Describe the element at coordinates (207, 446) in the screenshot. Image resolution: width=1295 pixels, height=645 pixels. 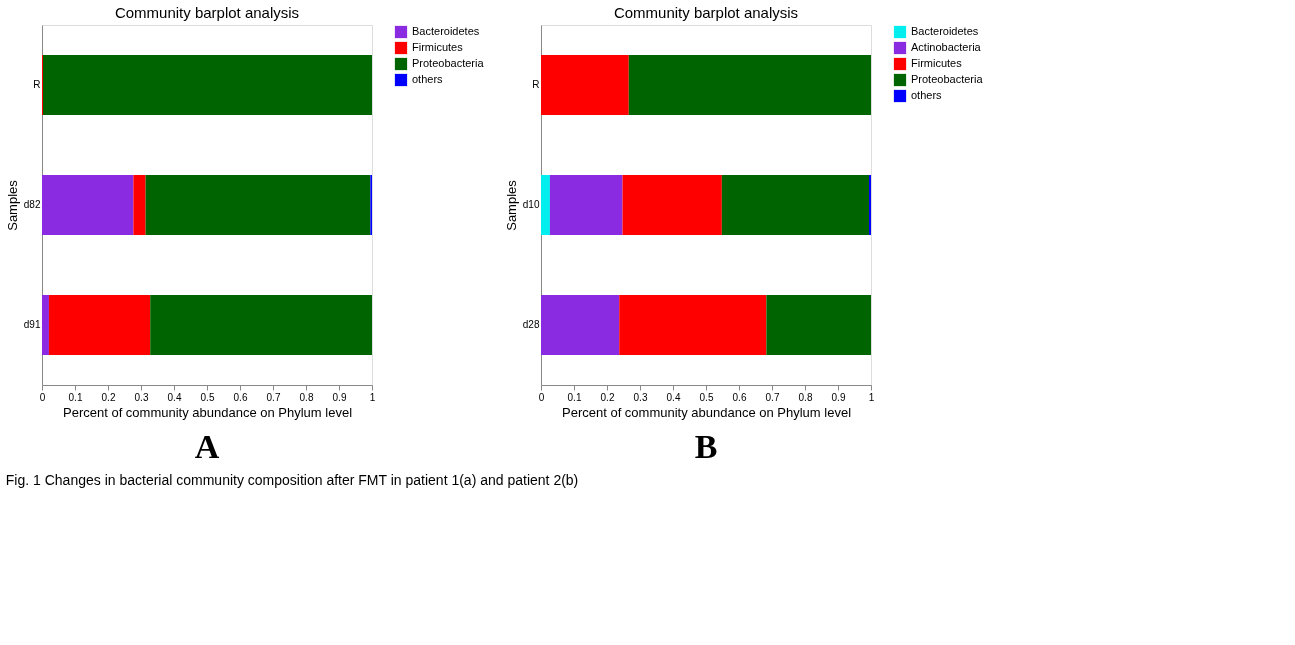
I see `text: A` at that location.